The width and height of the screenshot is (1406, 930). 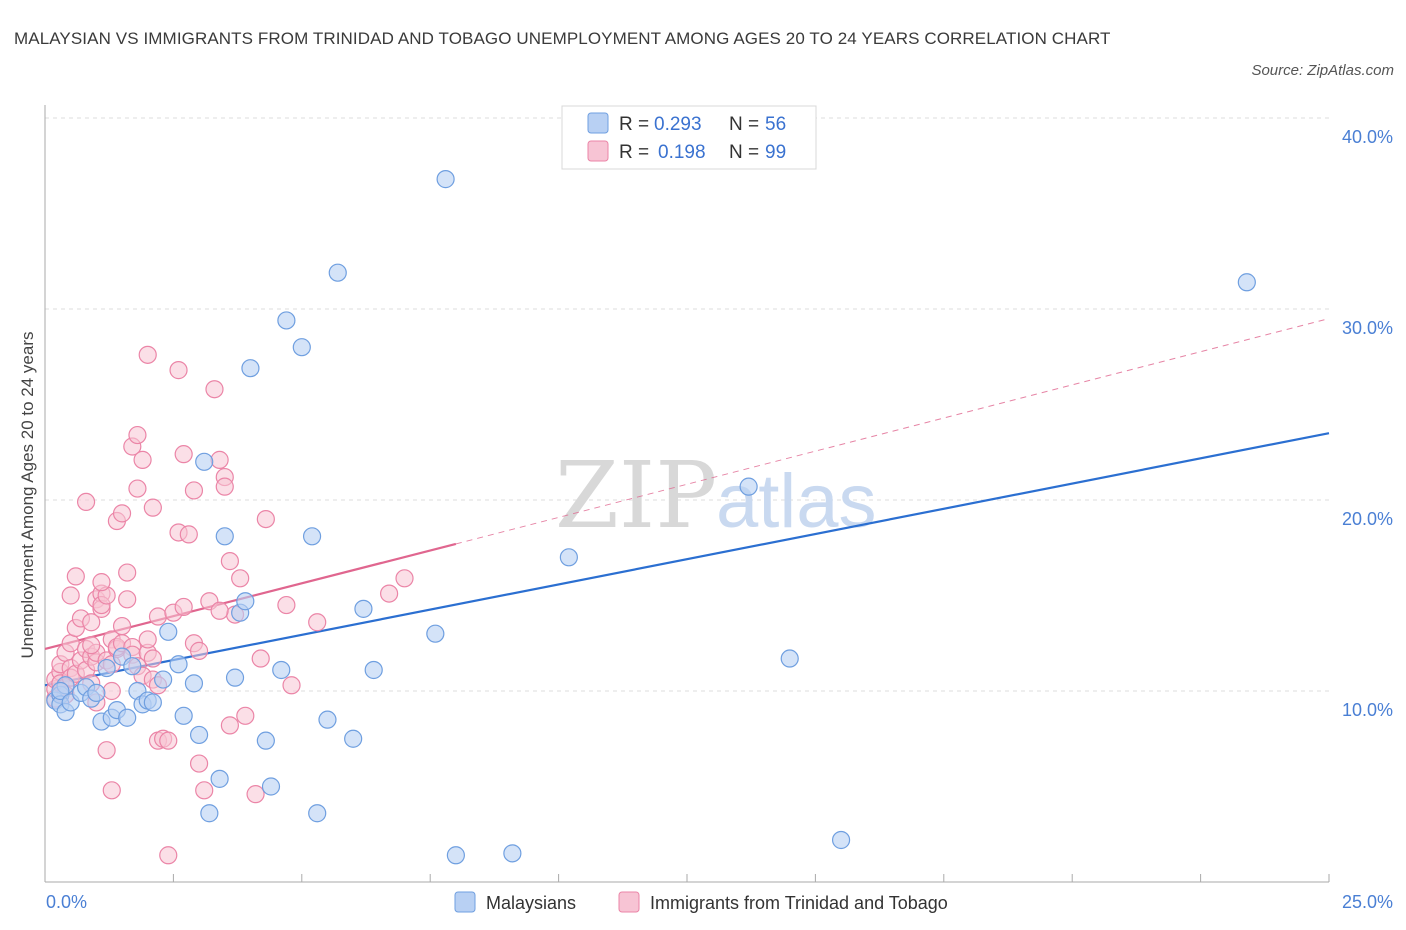 I want to click on legend-r-value: 0.293, so click(x=678, y=124).